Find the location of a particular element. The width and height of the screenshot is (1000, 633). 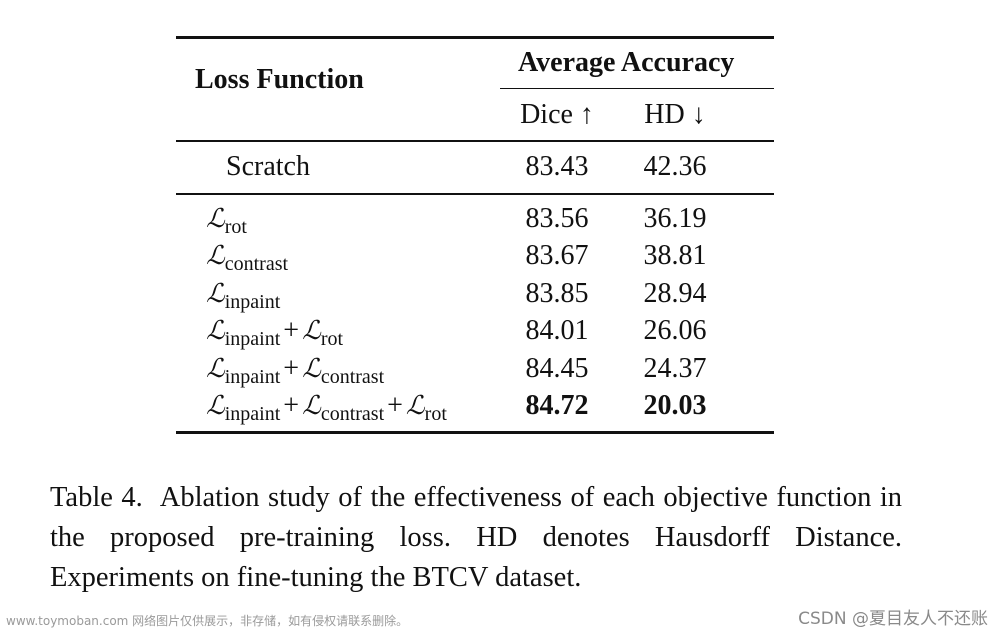

average-accuracy-header: Average Accuracy is located at coordinates (626, 62).